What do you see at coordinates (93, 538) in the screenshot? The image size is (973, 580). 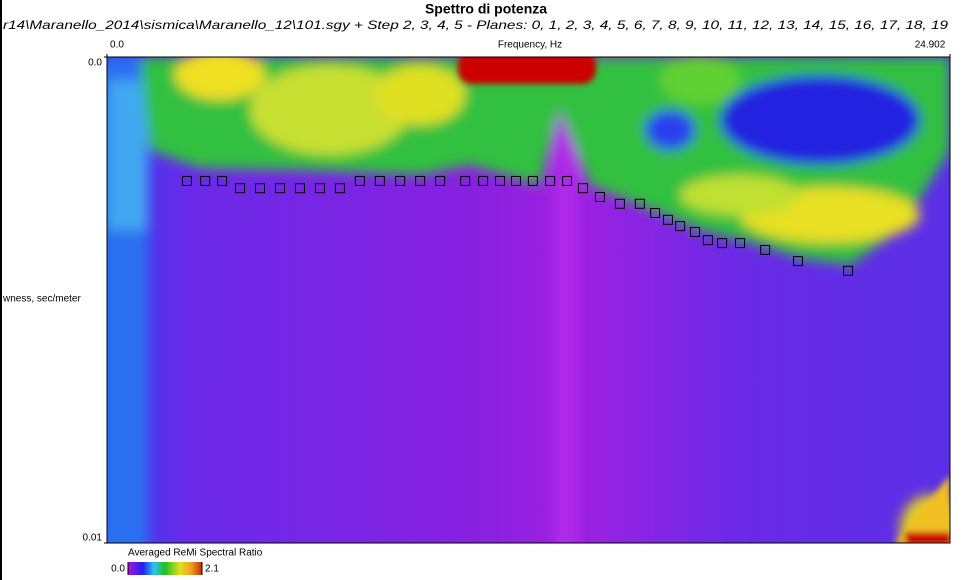 I see `y-tick-label: 0.01` at bounding box center [93, 538].